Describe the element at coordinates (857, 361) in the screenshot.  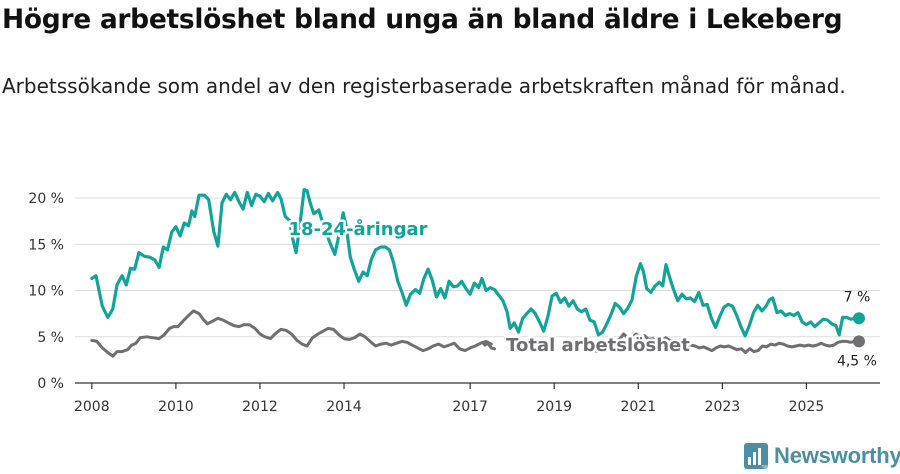
I see `total-end-label: 4,5 %` at that location.